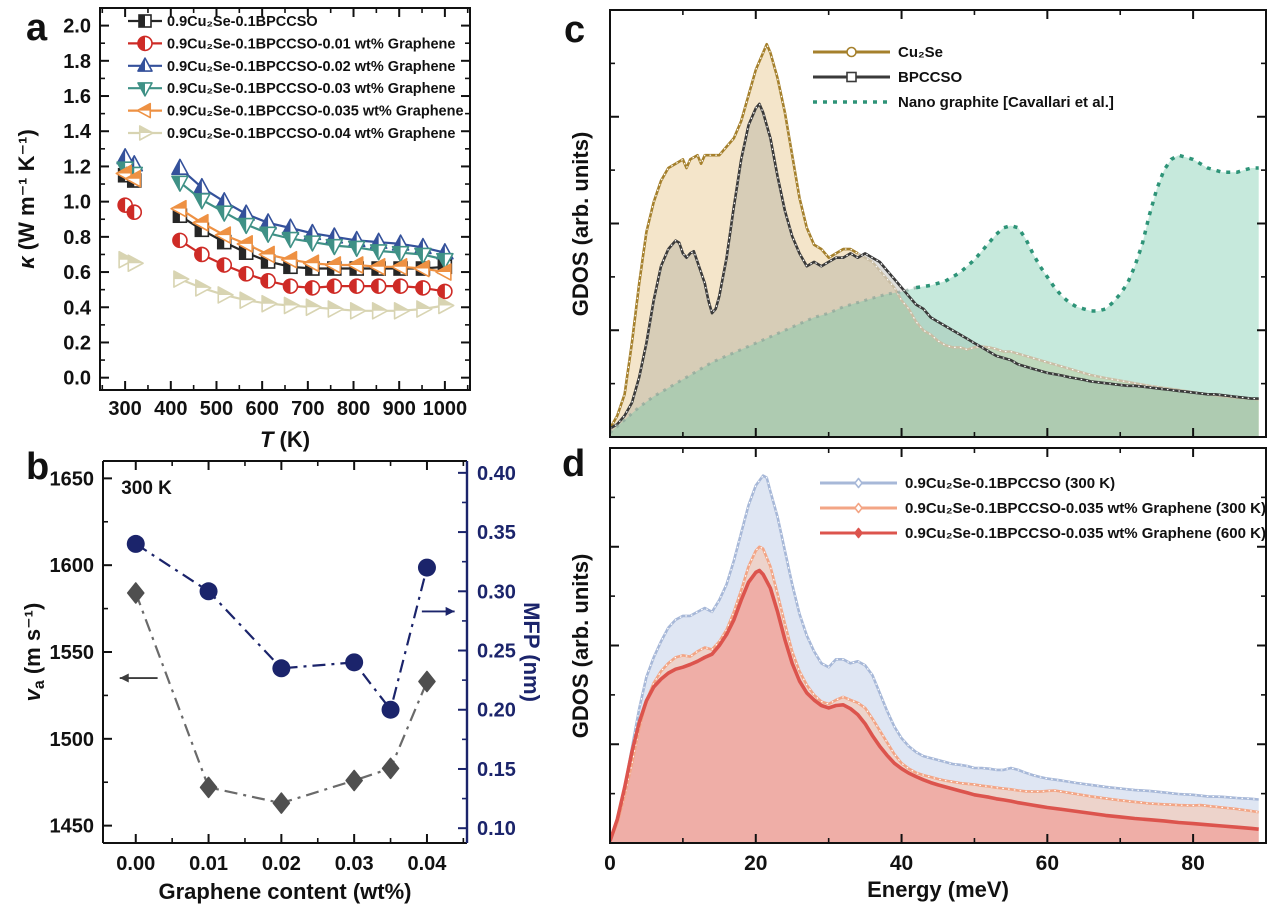  Describe the element at coordinates (315, 112) in the screenshot. I see `legend-label: 0.9Cu₂Se-0.1BPCCSO-0.035 wt% Graphene` at that location.